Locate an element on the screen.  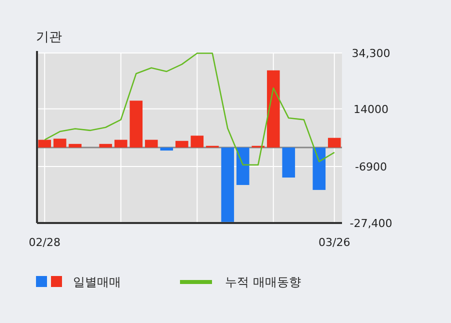
x-tick-label: 02/28 is located at coordinates (44, 242).